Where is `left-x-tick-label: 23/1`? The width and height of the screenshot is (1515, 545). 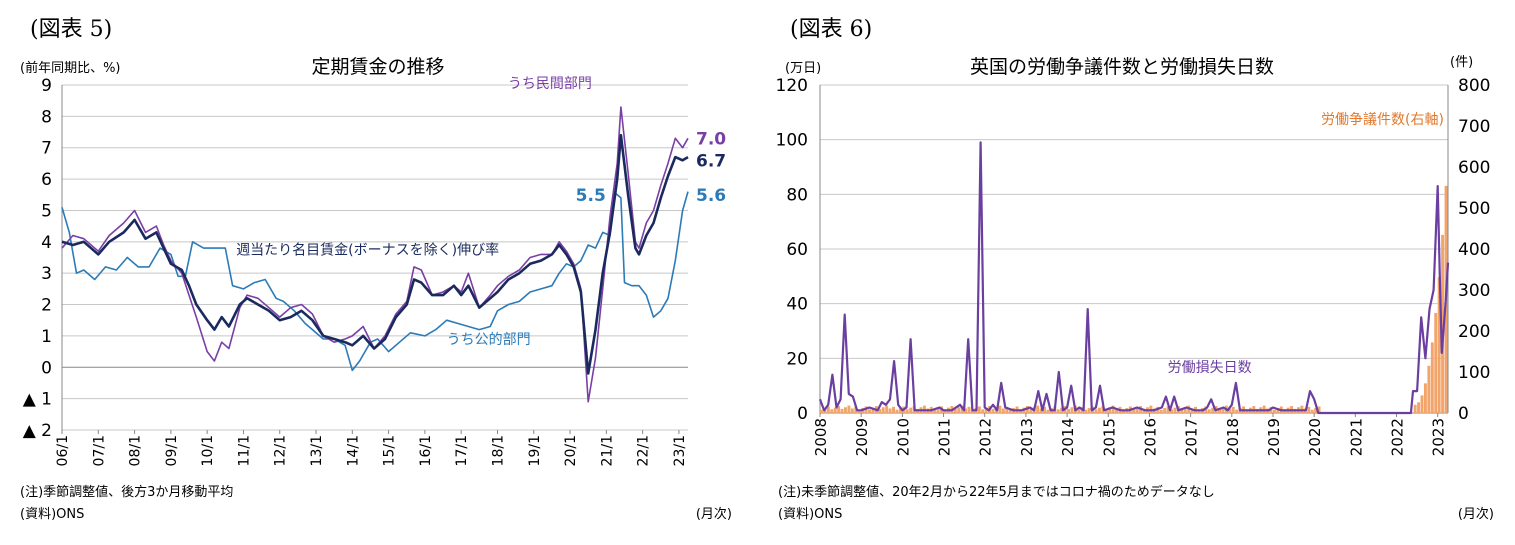
left-x-tick-label: 23/1 is located at coordinates (680, 450).